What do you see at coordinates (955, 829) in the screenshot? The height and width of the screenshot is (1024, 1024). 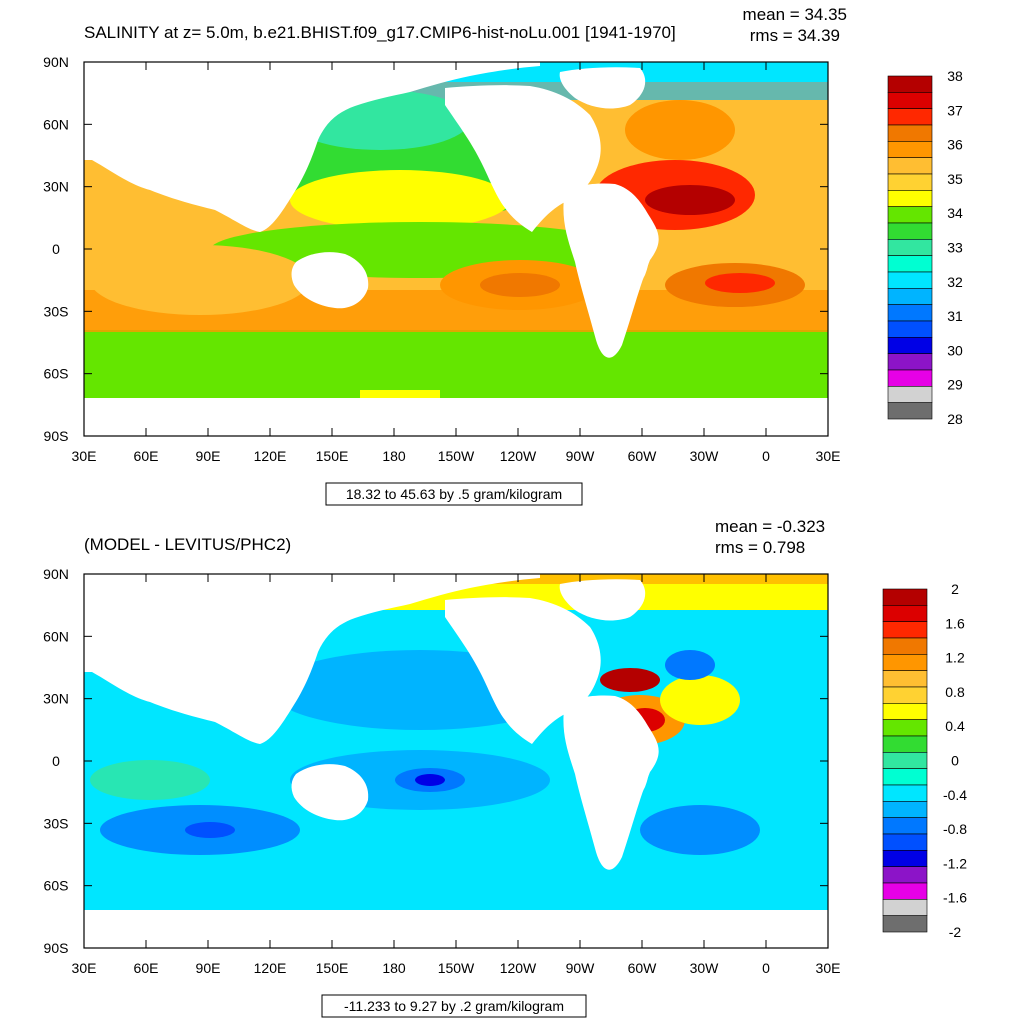 I see `colorbar-label: -0.8` at bounding box center [955, 829].